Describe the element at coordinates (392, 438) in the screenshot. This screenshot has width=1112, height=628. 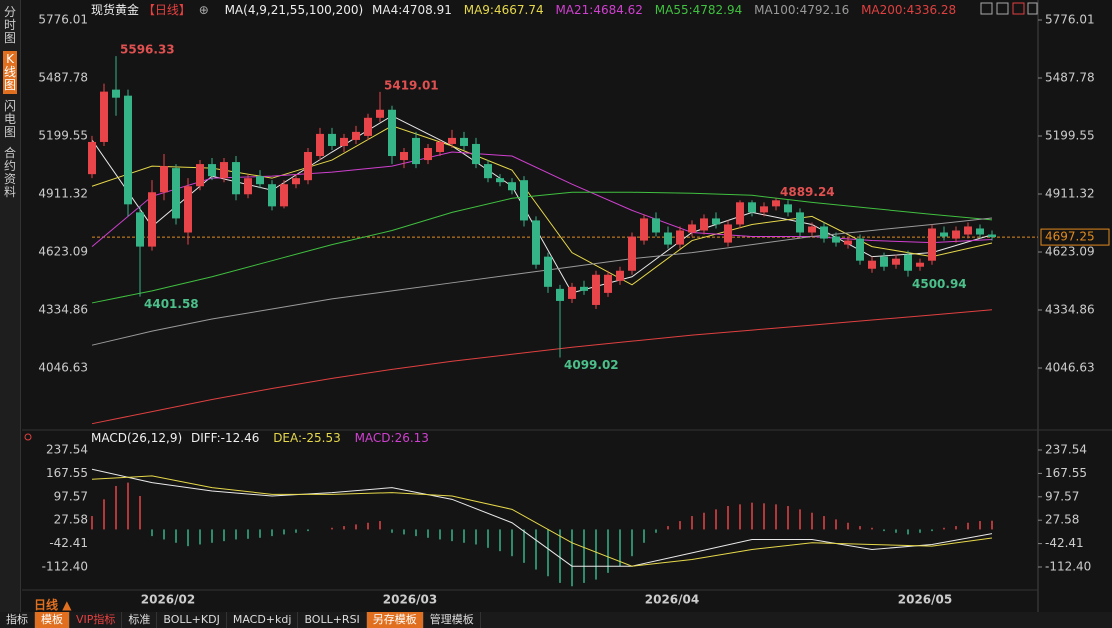
I see `macd-label: MACD:26.13` at that location.